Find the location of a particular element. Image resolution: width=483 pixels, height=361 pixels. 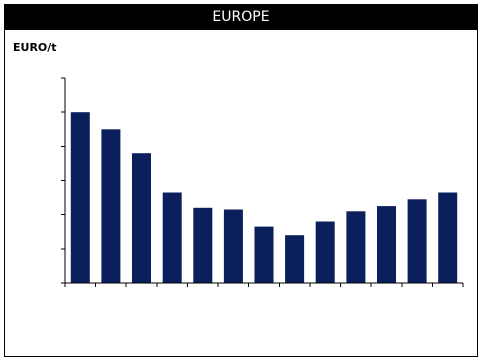

y-axis-unit-label: EURO/t is located at coordinates (35, 47).